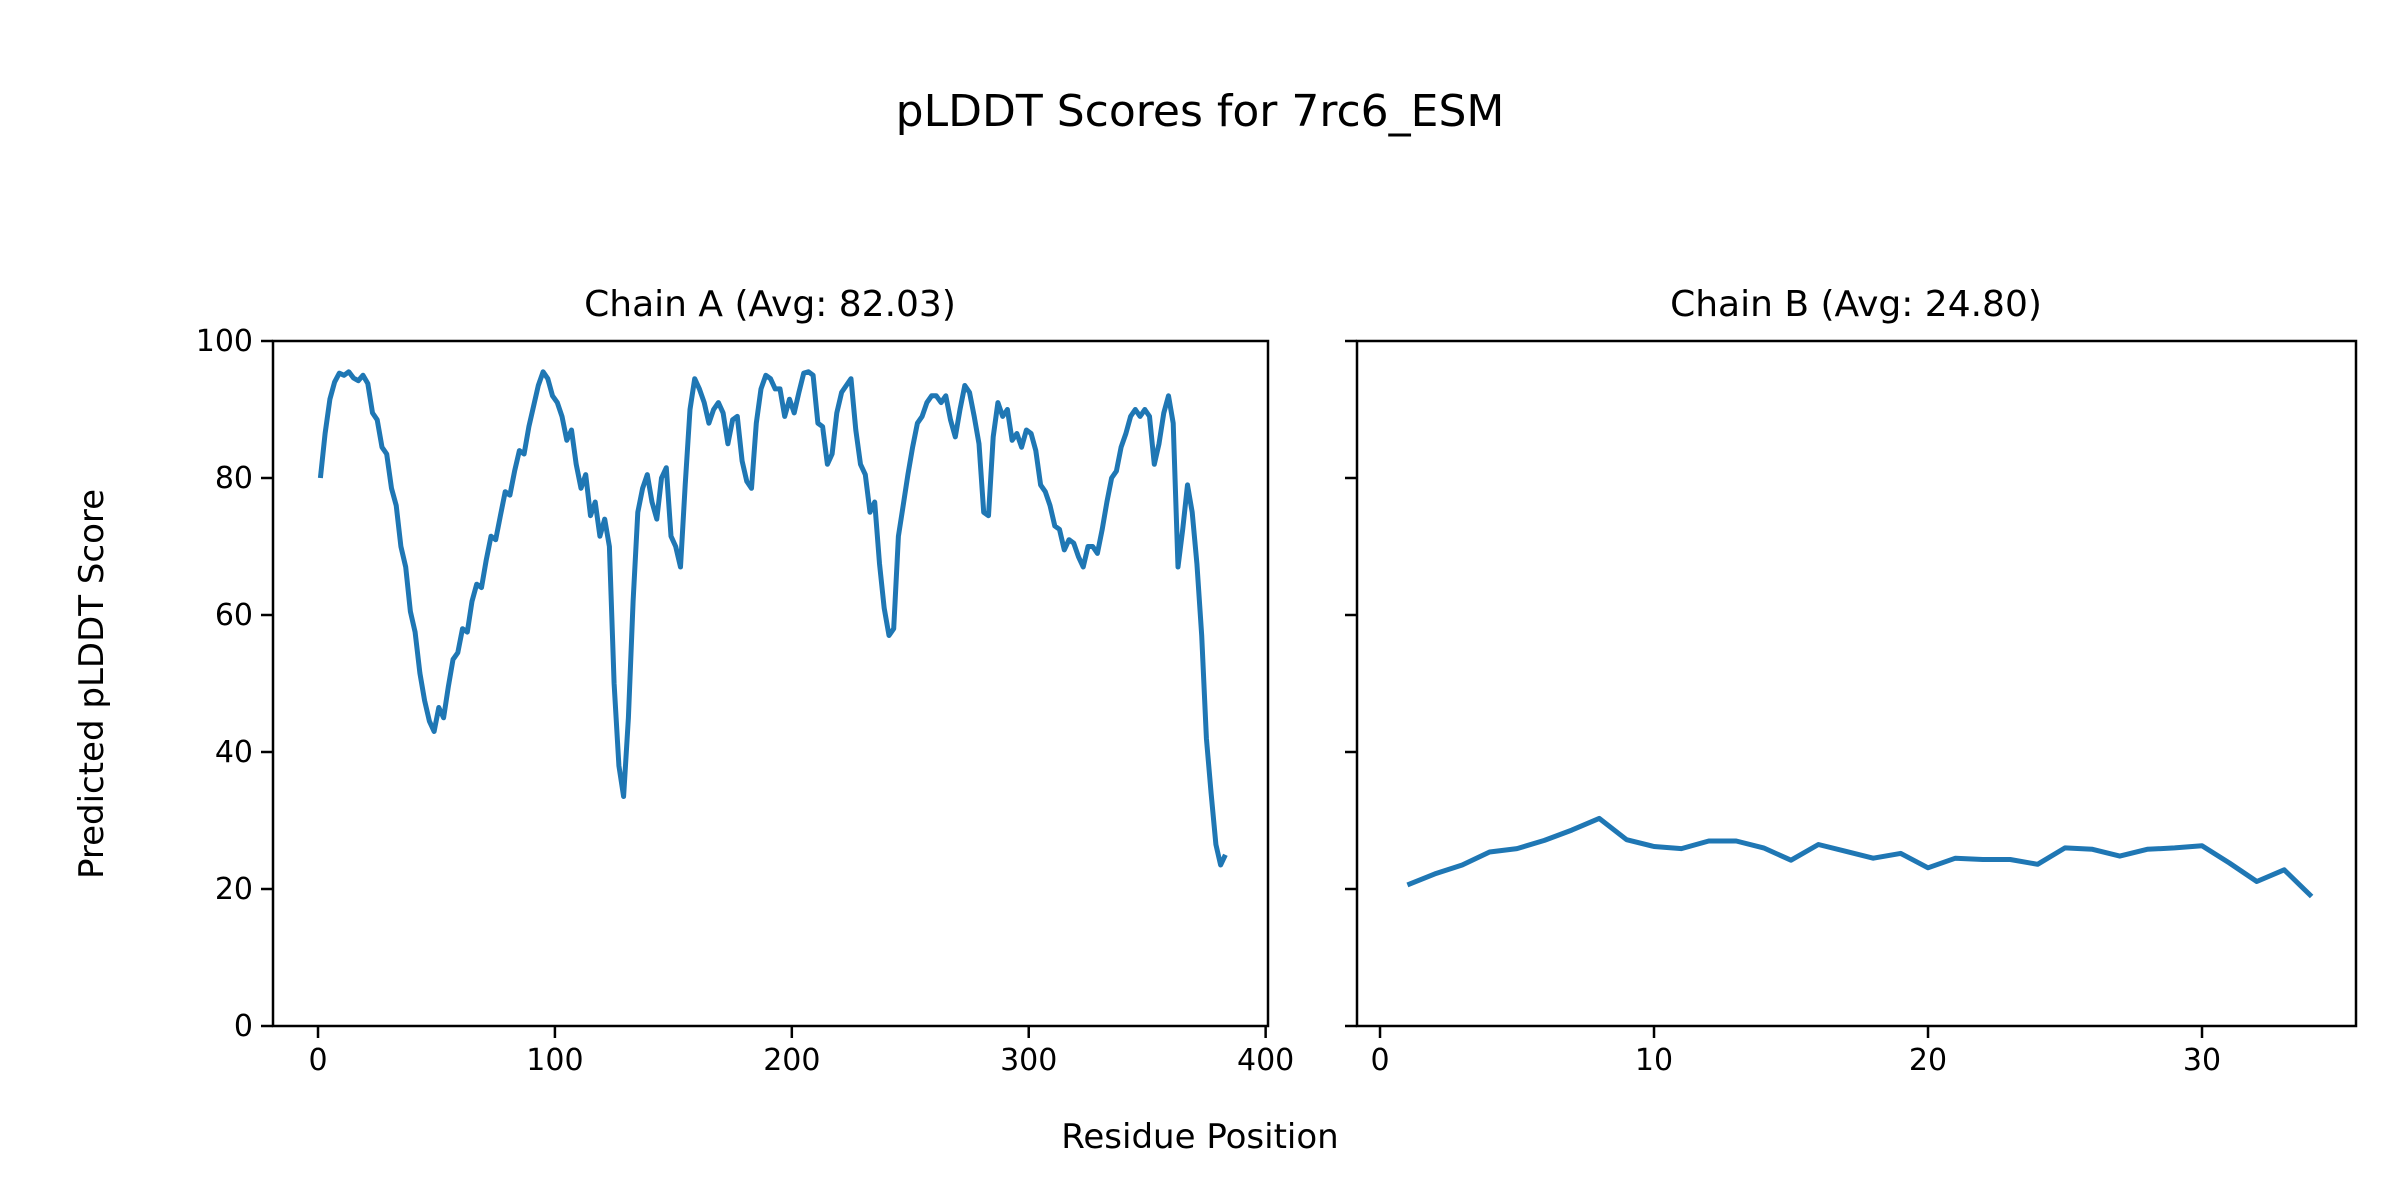  I want to click on y-tick-label: 40, so click(234, 752).